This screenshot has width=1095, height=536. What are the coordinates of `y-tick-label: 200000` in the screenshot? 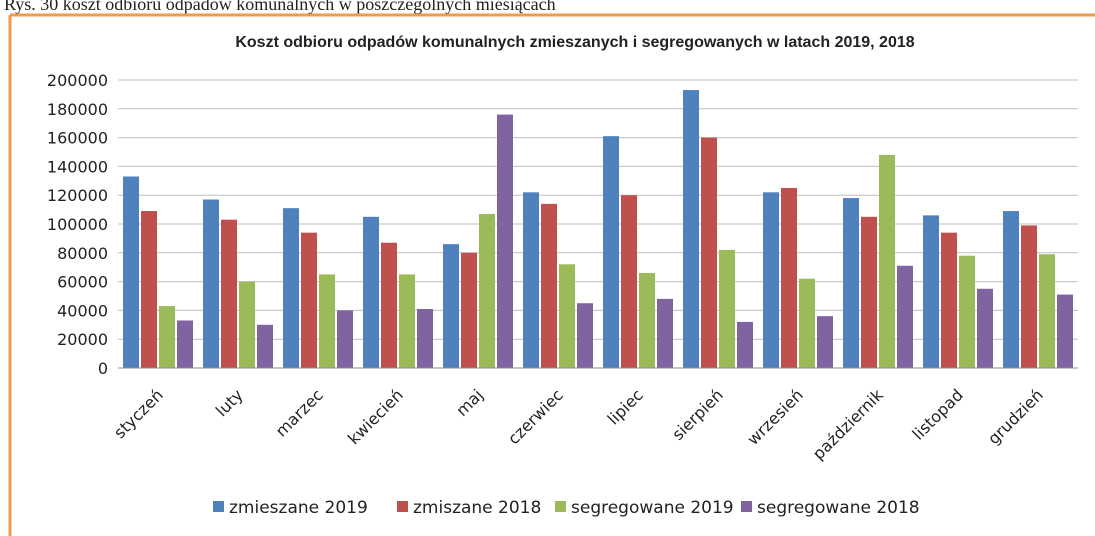 It's located at (77, 80).